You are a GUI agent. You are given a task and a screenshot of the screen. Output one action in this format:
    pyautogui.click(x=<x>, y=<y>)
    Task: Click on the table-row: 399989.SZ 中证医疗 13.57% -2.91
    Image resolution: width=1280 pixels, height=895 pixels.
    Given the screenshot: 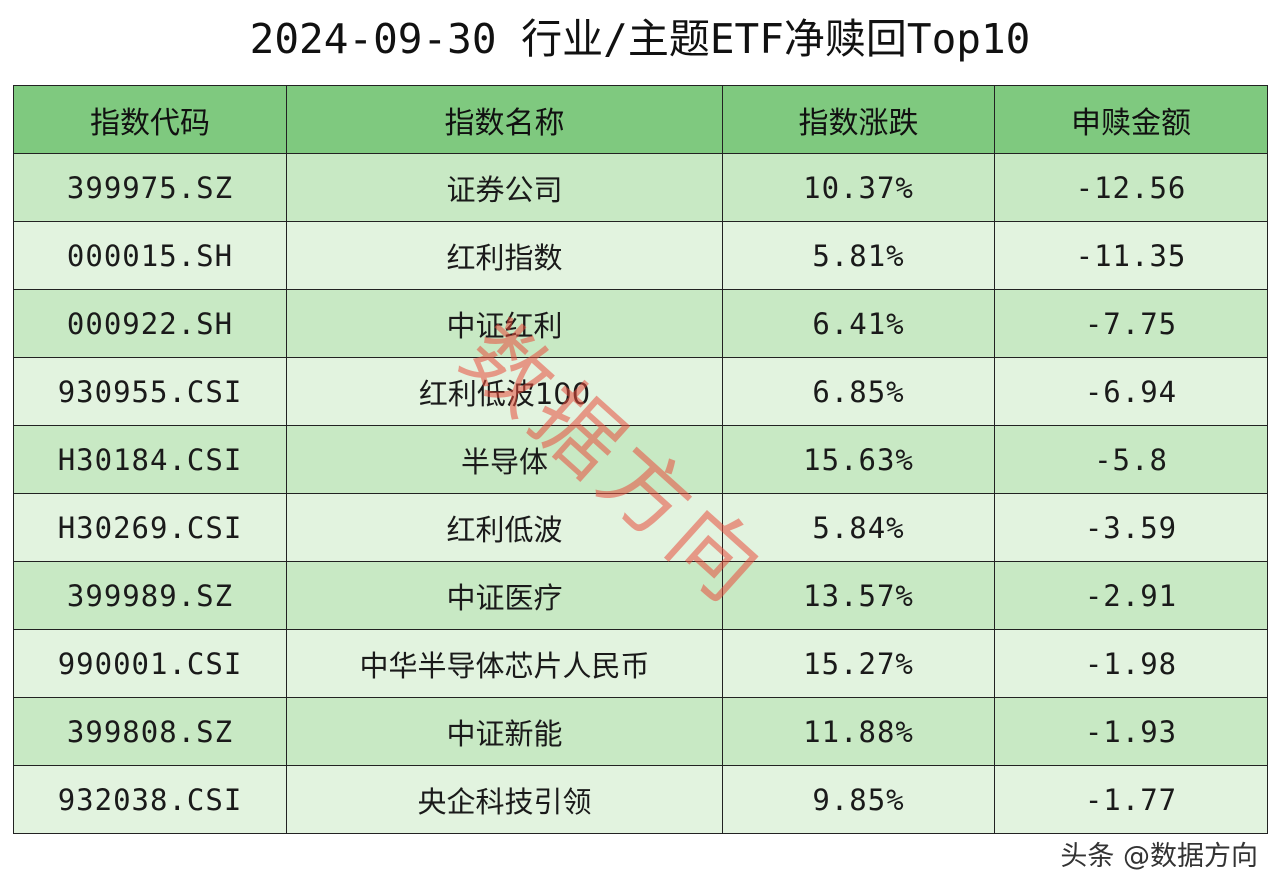 What is the action you would take?
    pyautogui.click(x=640, y=595)
    